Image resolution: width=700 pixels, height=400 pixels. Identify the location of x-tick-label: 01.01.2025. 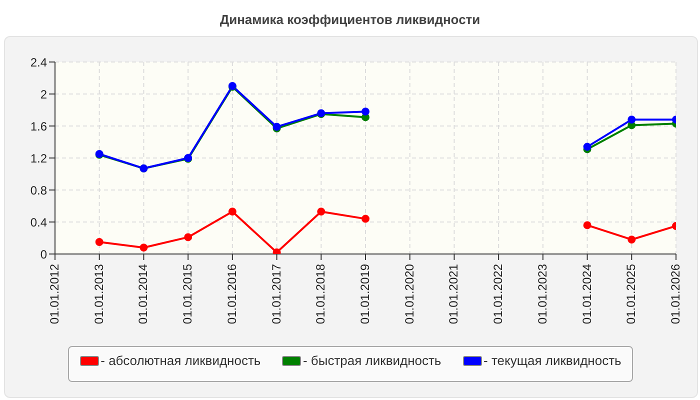
(631, 294).